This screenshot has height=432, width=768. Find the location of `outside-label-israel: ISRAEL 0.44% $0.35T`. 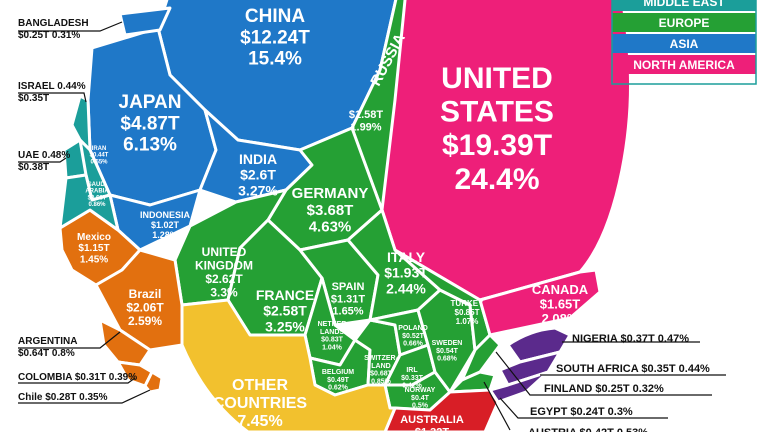

outside-label-israel: ISRAEL 0.44% $0.35T is located at coordinates (52, 92).